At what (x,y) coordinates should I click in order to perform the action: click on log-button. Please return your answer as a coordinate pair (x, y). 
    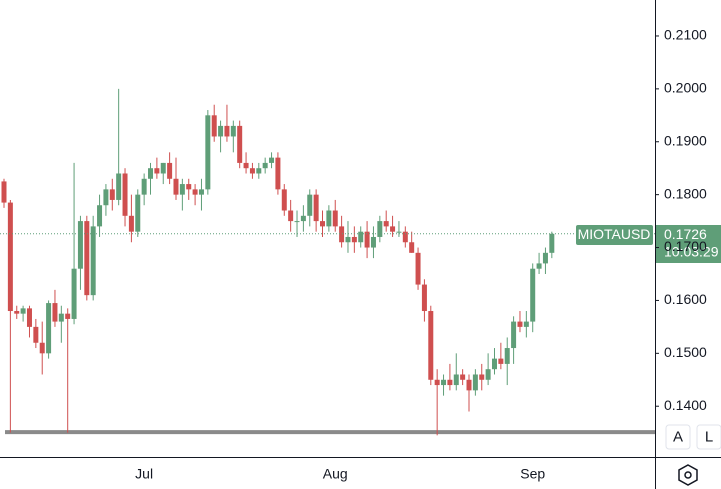
    Looking at the image, I should click on (708, 437).